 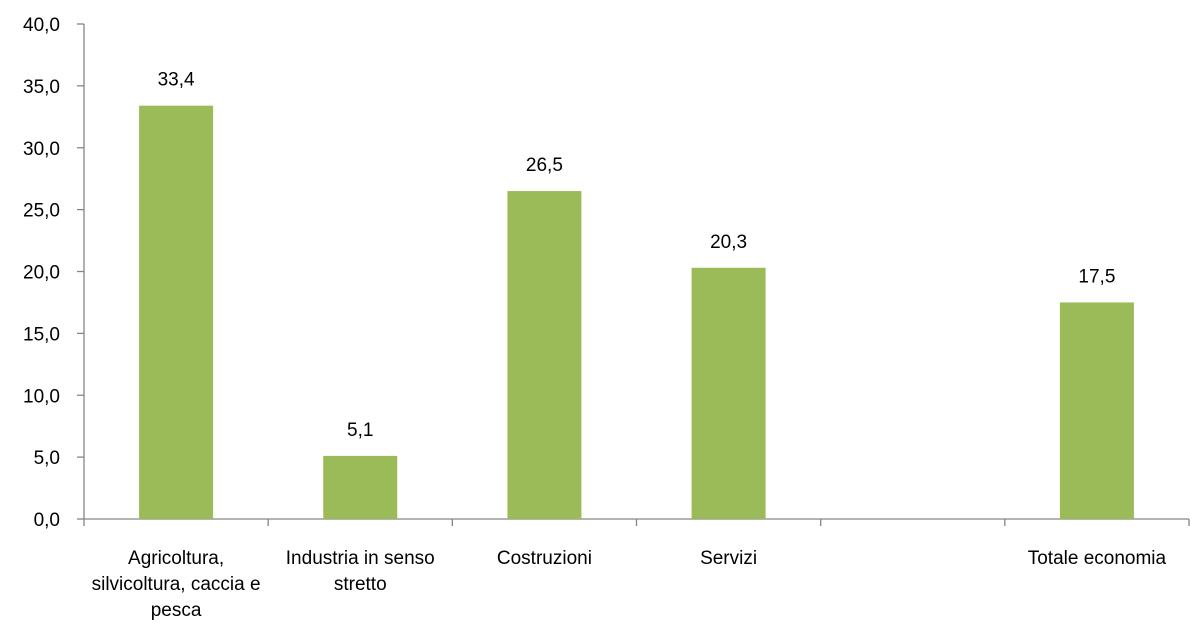 I want to click on y-tick-label: 10,0, so click(x=41, y=396).